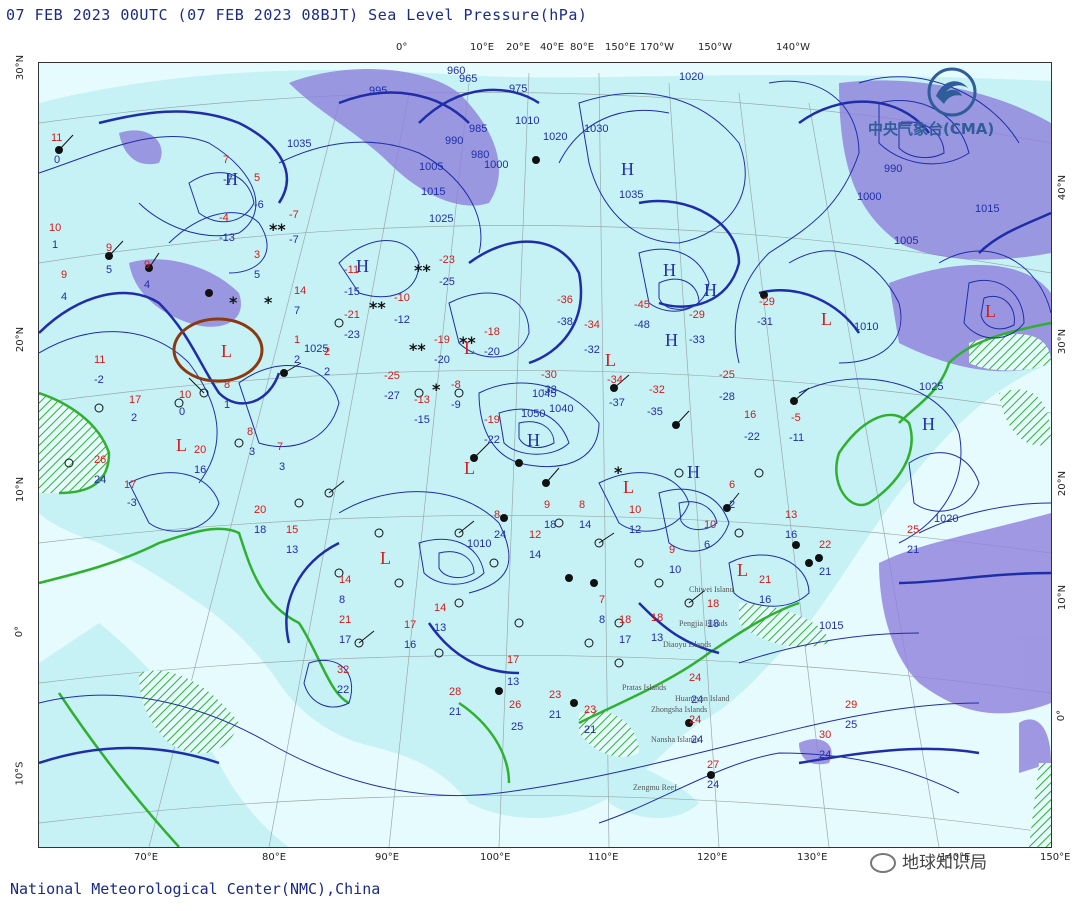 The height and width of the screenshot is (911, 1080). Describe the element at coordinates (552, 47) in the screenshot. I see `lon-label-top: 40°E` at that location.